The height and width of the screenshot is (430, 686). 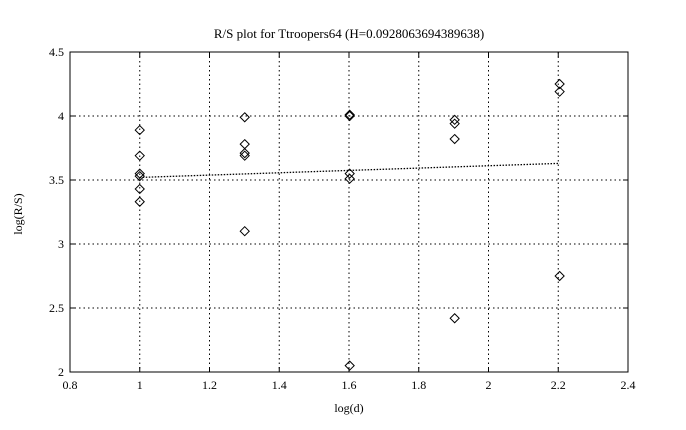 I want to click on x-tick-label: 1.6, so click(x=349, y=385).